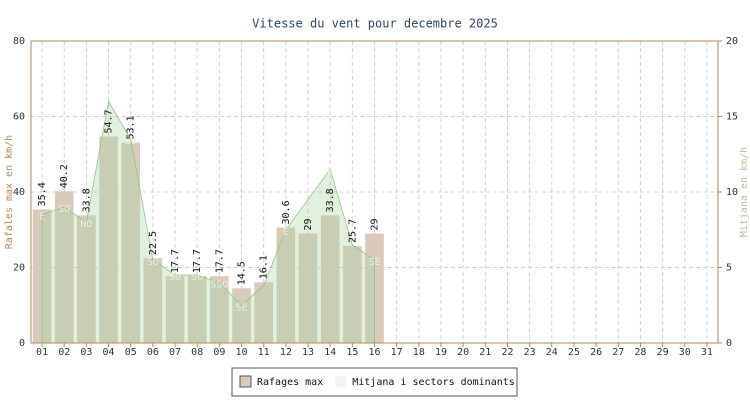 This screenshot has width=750, height=400. I want to click on x-tick-label: 24, so click(552, 352).